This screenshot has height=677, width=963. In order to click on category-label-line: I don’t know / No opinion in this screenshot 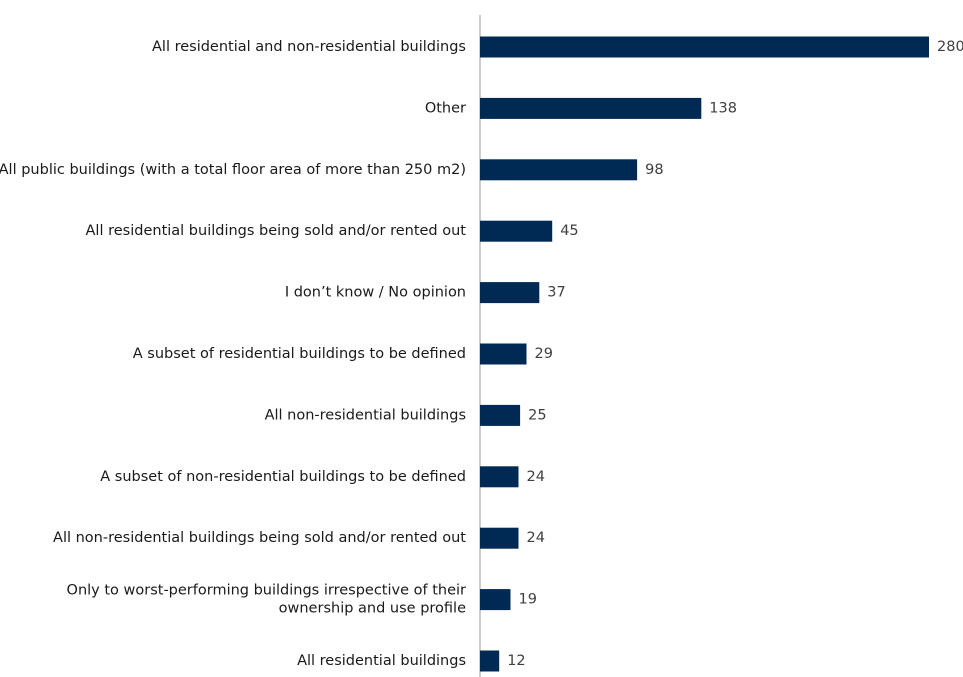, I will do `click(375, 293)`.